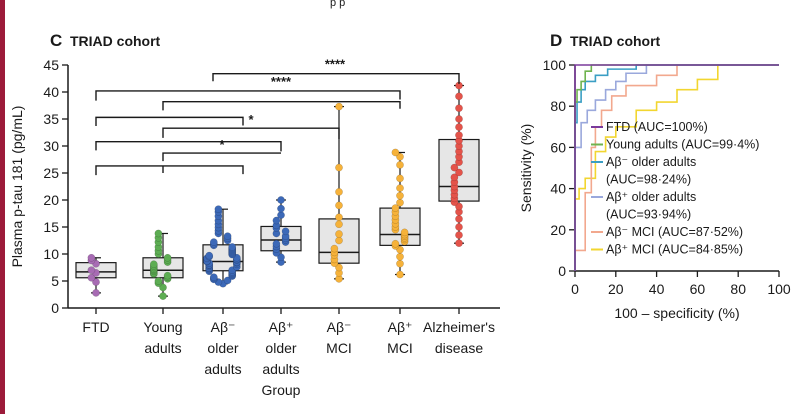 This screenshot has width=810, height=414. I want to click on y-tick-label: 35, so click(51, 119).